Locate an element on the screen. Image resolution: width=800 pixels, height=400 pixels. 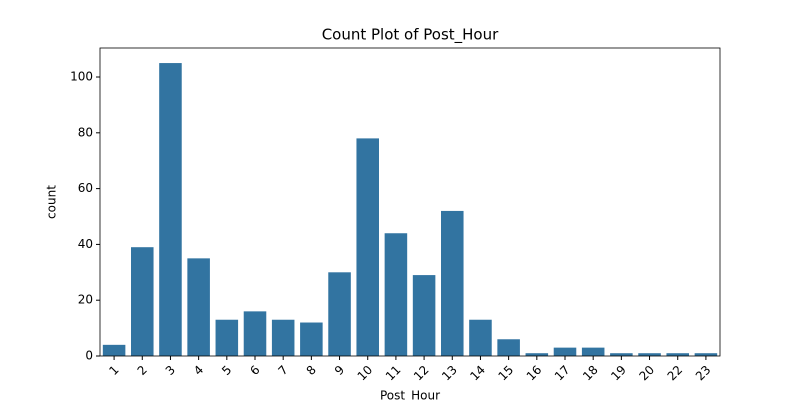
y-tick-label: 0 is located at coordinates (89, 356).